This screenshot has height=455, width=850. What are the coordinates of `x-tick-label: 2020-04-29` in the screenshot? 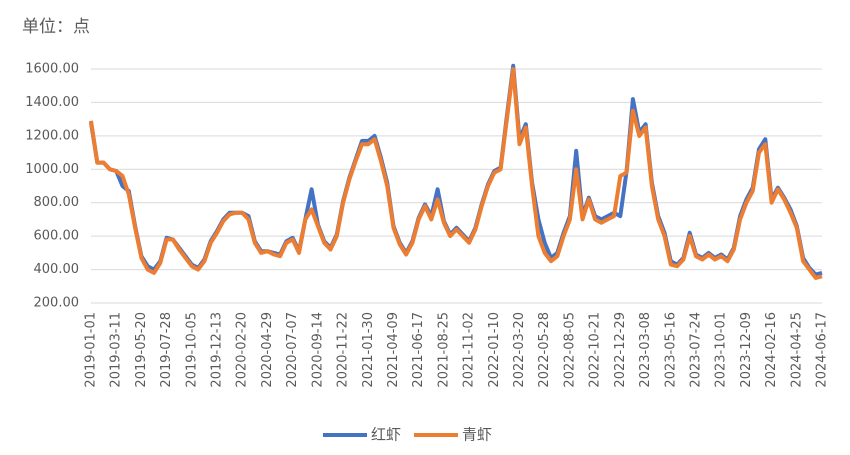 It's located at (267, 350).